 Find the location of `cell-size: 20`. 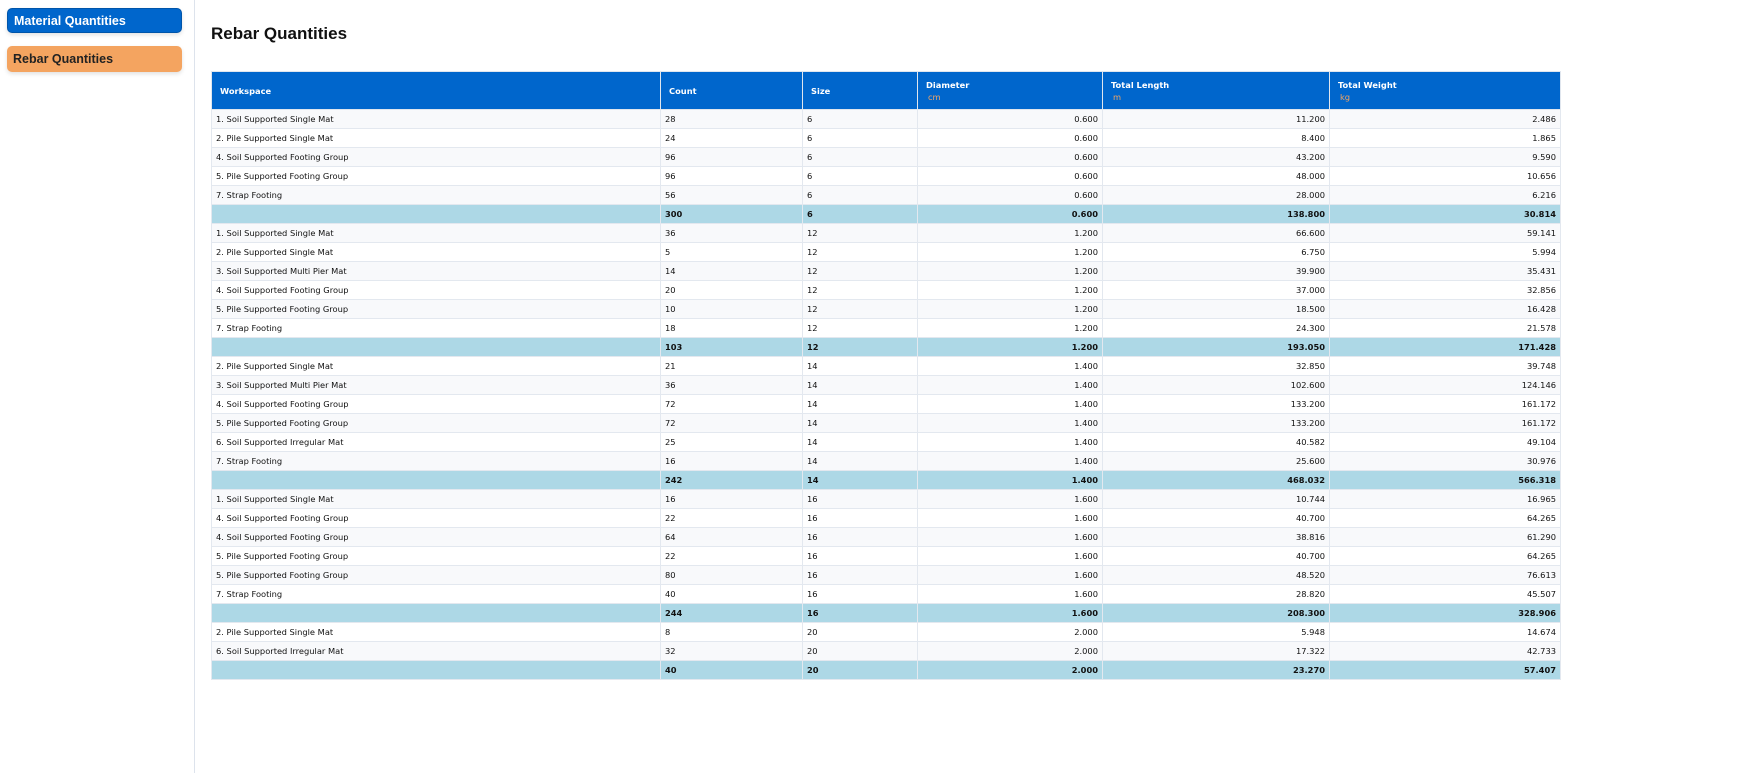

cell-size: 20 is located at coordinates (860, 632).